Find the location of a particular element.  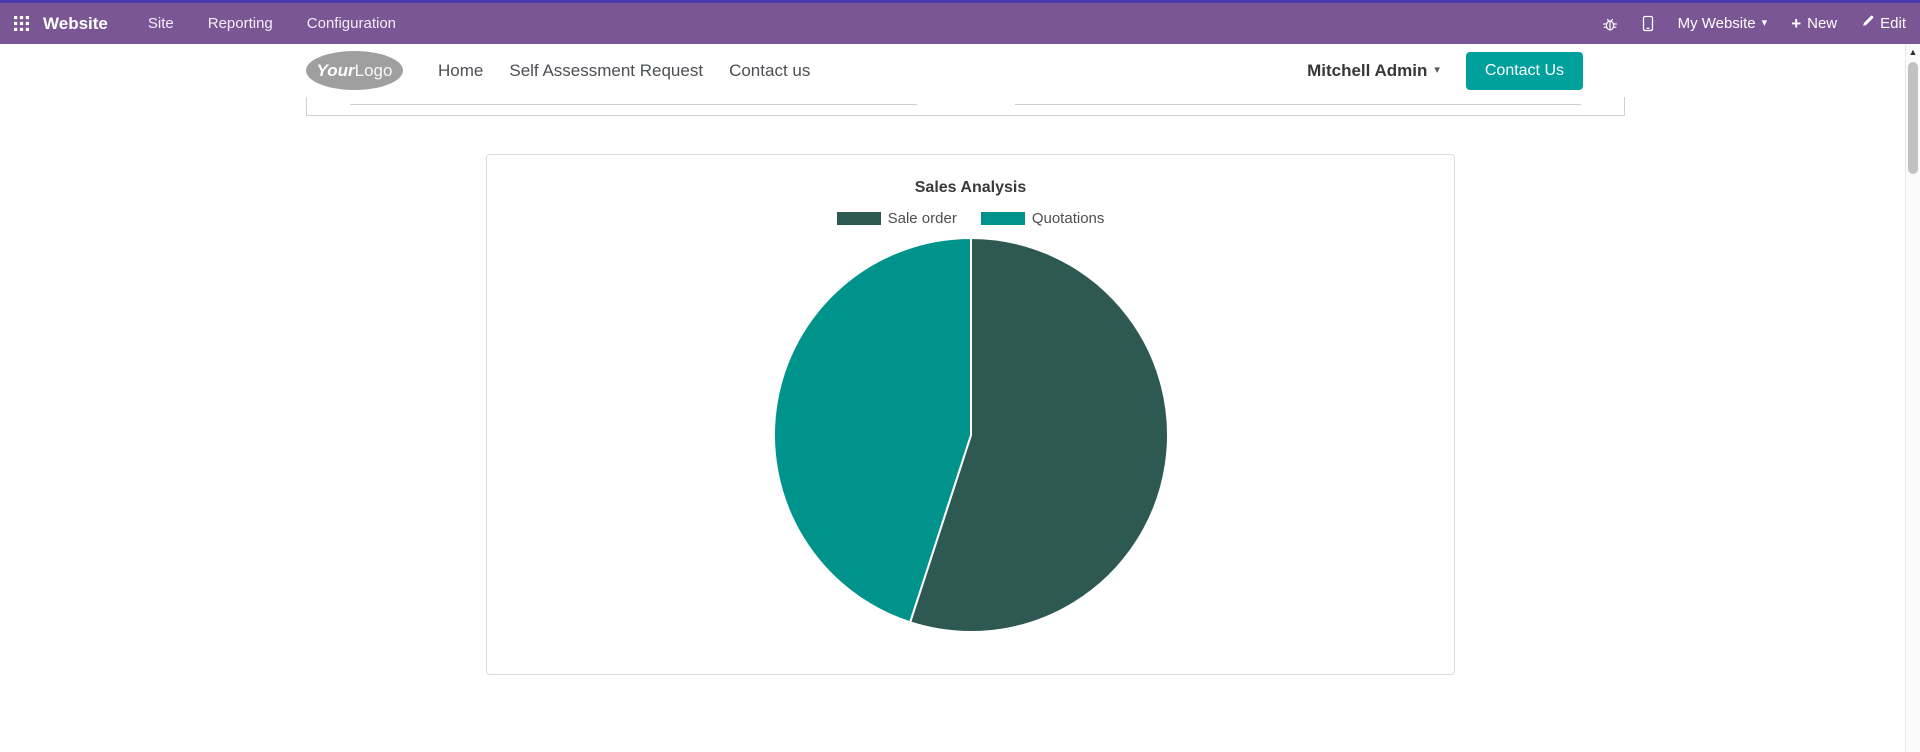

contact-us-button: Contact Us is located at coordinates (1524, 70).